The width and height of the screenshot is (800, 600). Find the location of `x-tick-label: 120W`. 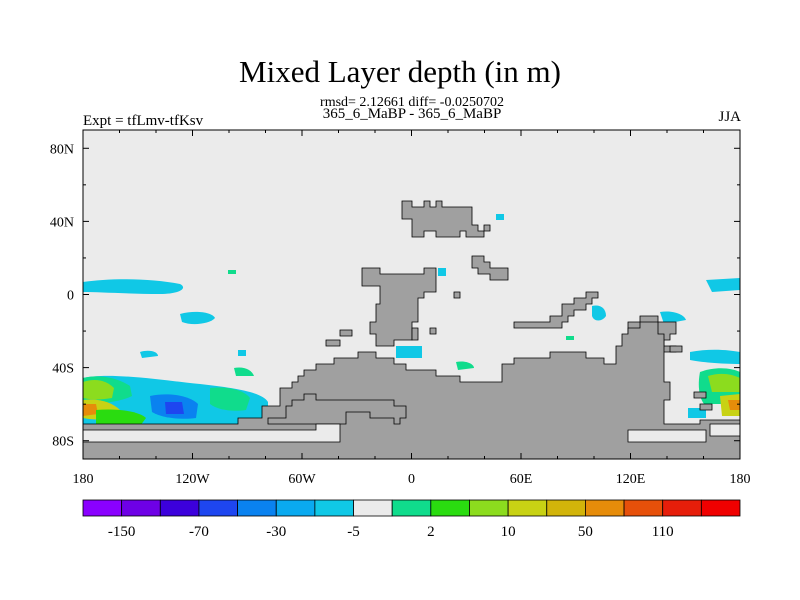

x-tick-label: 120W is located at coordinates (192, 479).